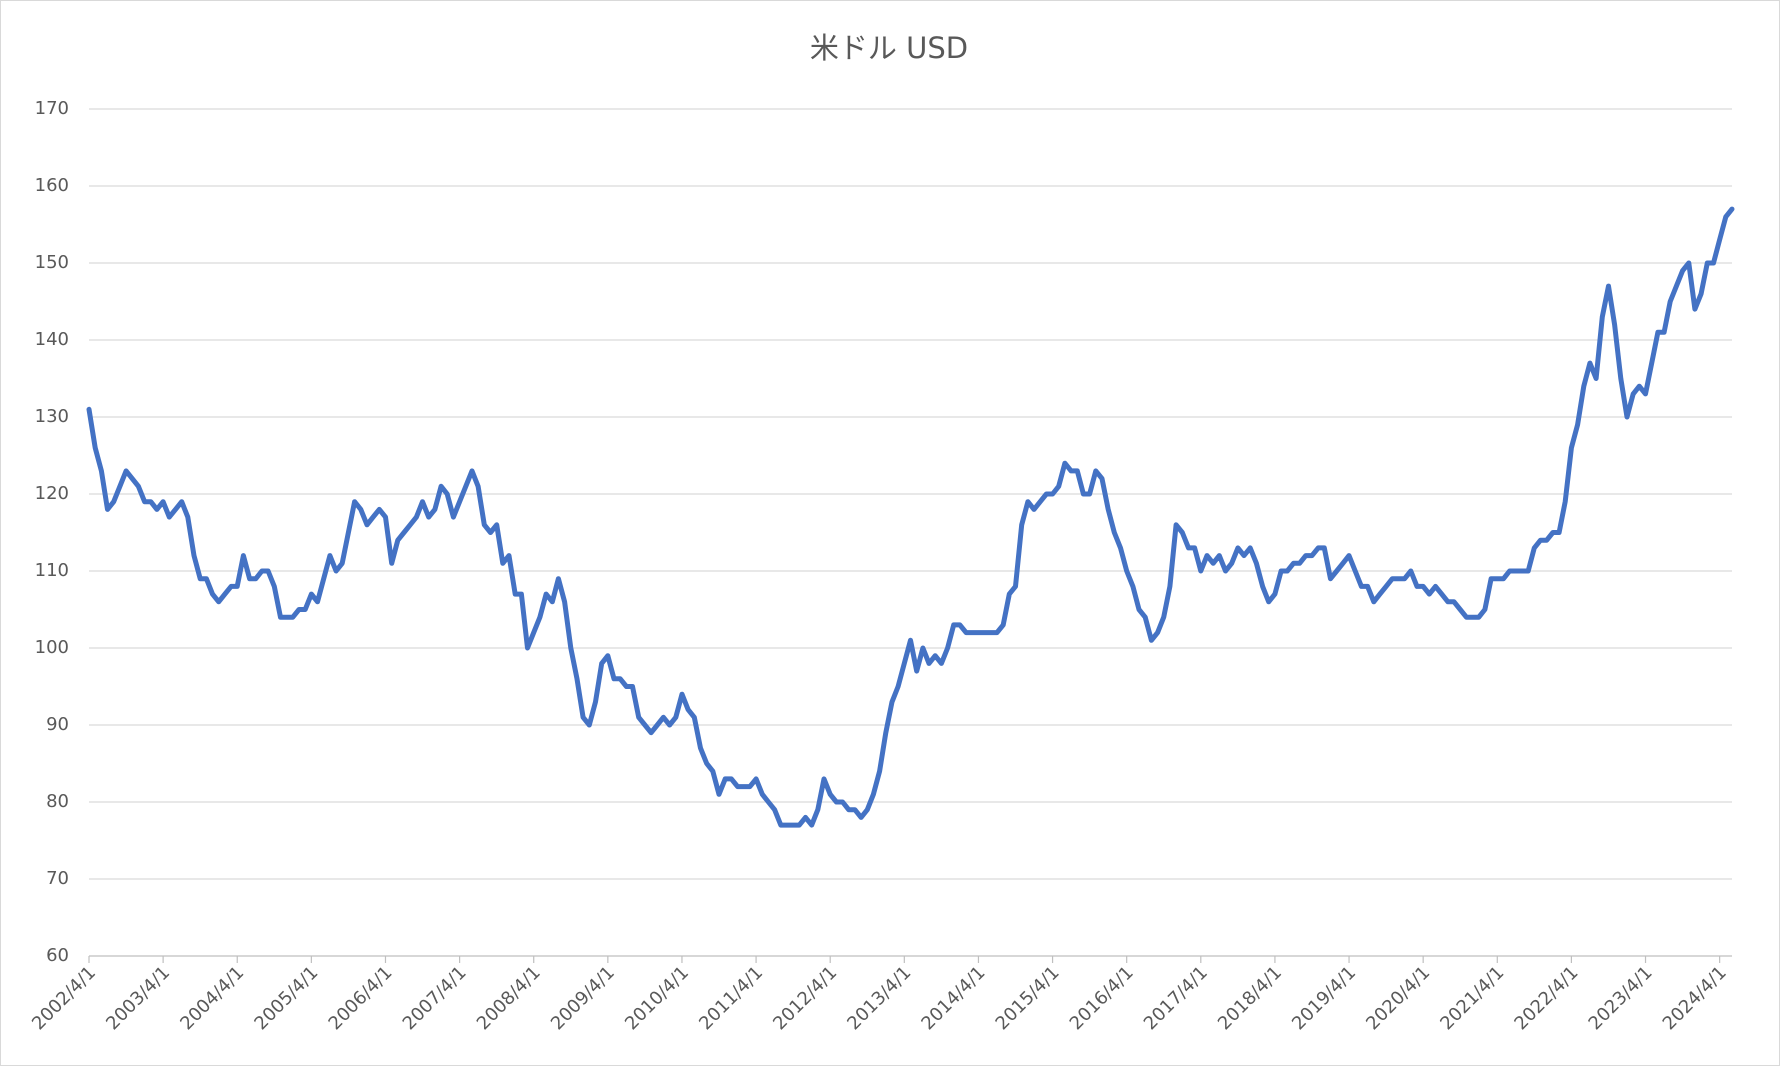 The width and height of the screenshot is (1780, 1066). I want to click on y-tick-label: 110, so click(52, 570).